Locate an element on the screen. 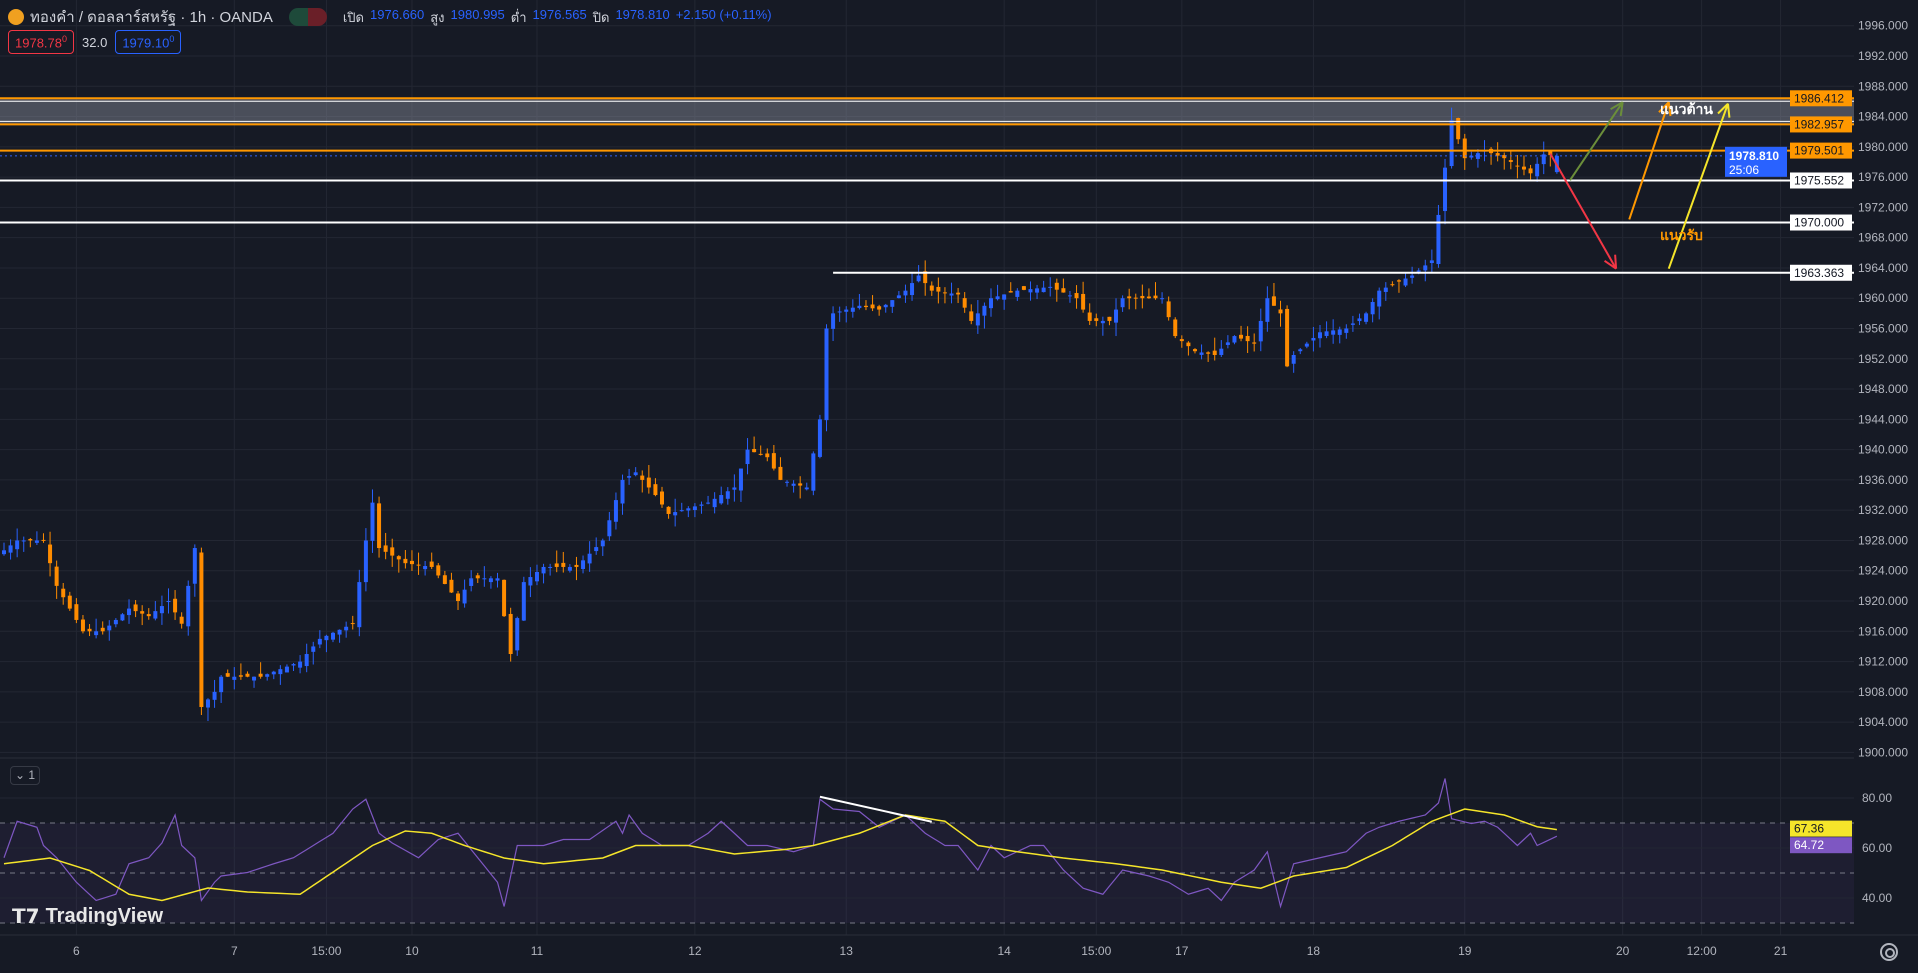 The width and height of the screenshot is (1918, 973). settings-gear-icon is located at coordinates (1889, 952).